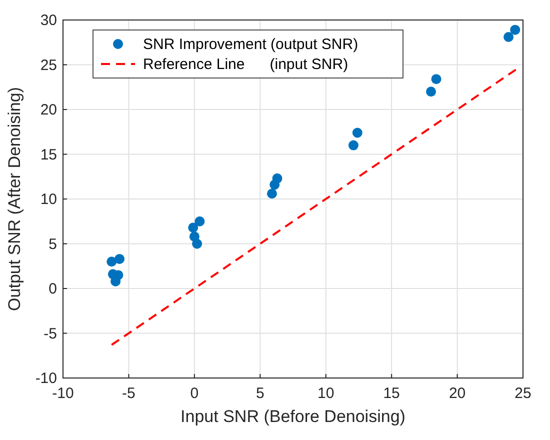  I want to click on legend-label: Reference Line (input SNR), so click(245, 64).